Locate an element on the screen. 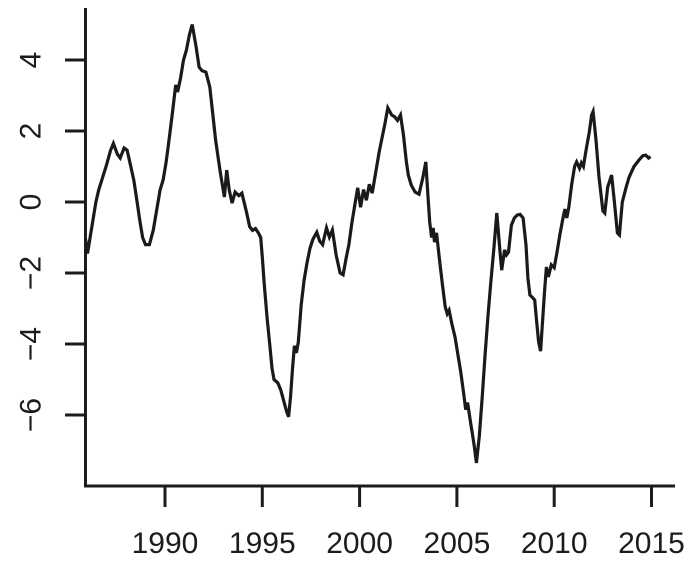  x-tick-label: 1990 is located at coordinates (165, 543).